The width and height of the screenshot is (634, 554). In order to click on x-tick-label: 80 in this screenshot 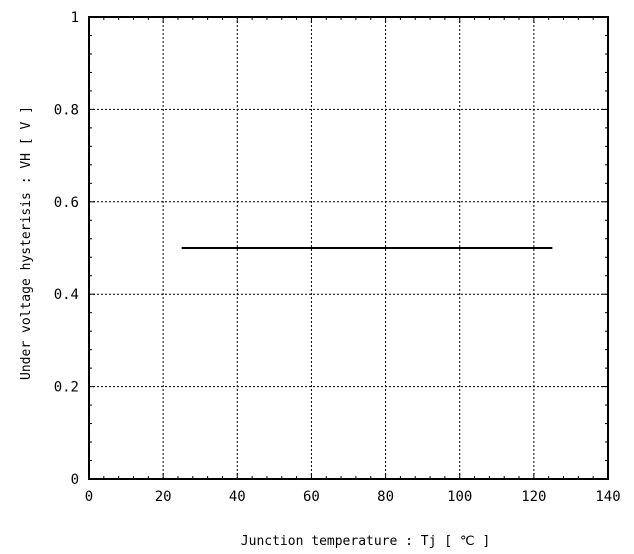, I will do `click(385, 497)`.